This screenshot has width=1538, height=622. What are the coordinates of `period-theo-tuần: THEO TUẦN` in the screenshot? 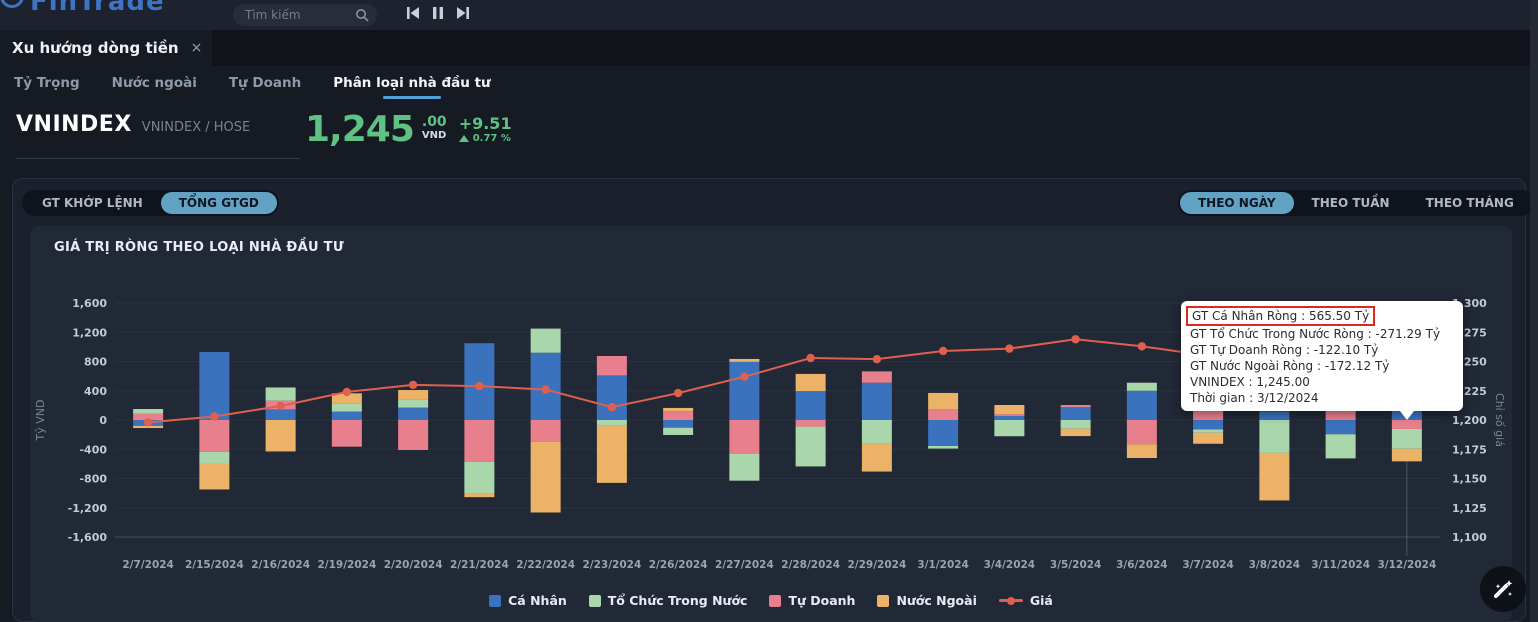 It's located at (1350, 203).